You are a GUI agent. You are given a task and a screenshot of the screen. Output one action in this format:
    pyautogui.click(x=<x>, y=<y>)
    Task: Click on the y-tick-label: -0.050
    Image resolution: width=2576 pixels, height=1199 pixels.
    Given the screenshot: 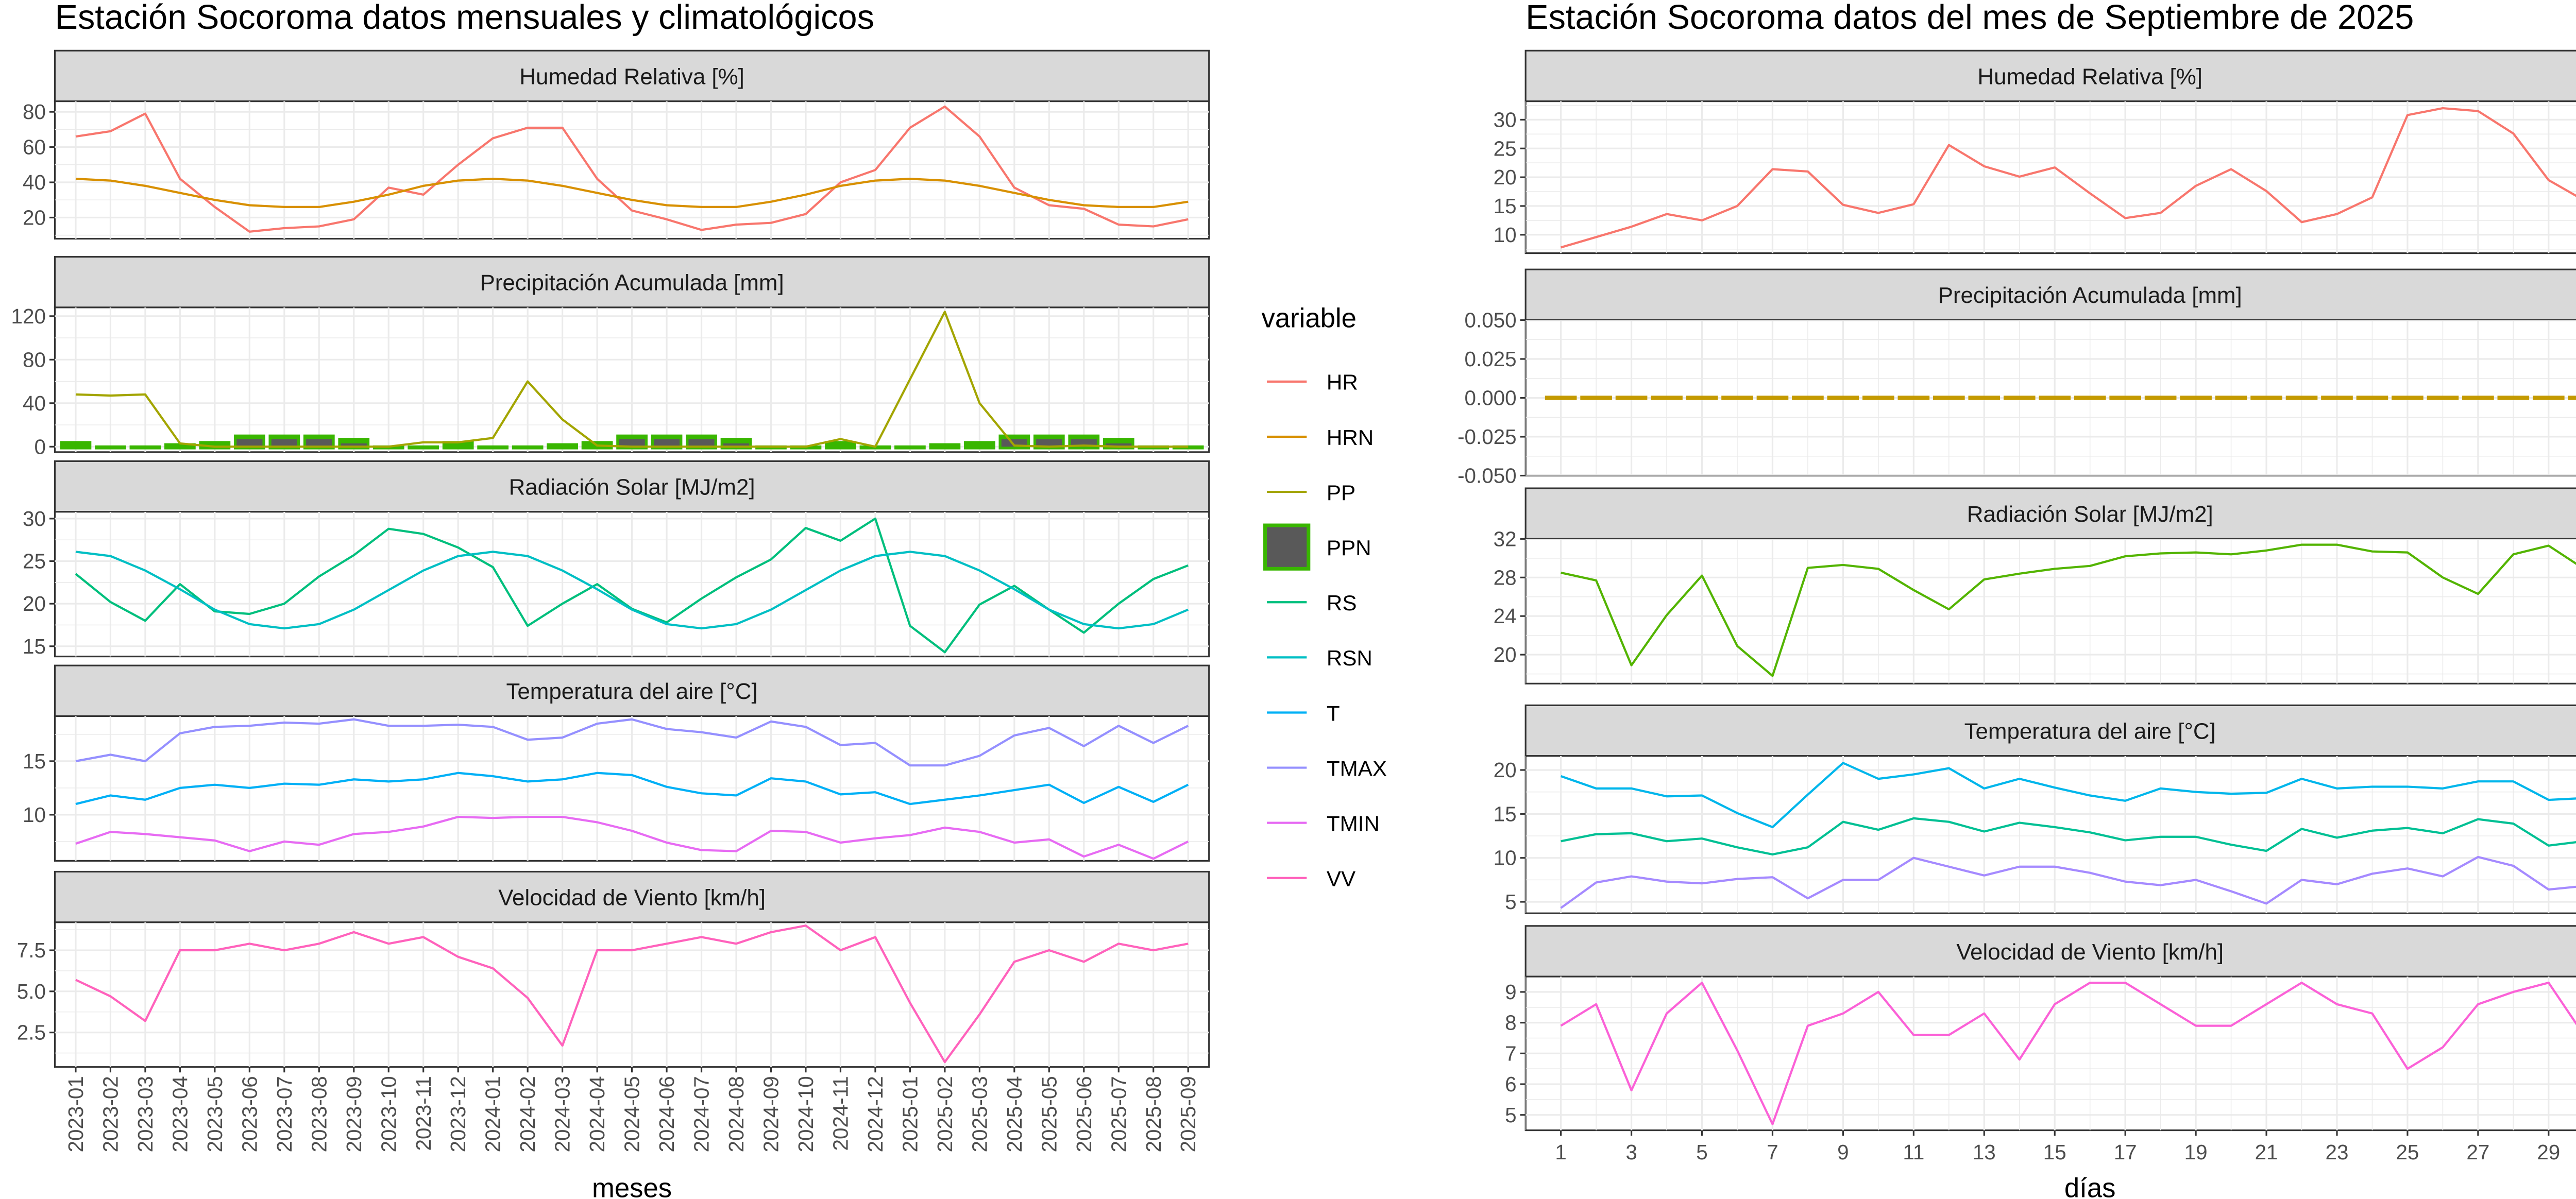 What is the action you would take?
    pyautogui.click(x=1487, y=476)
    